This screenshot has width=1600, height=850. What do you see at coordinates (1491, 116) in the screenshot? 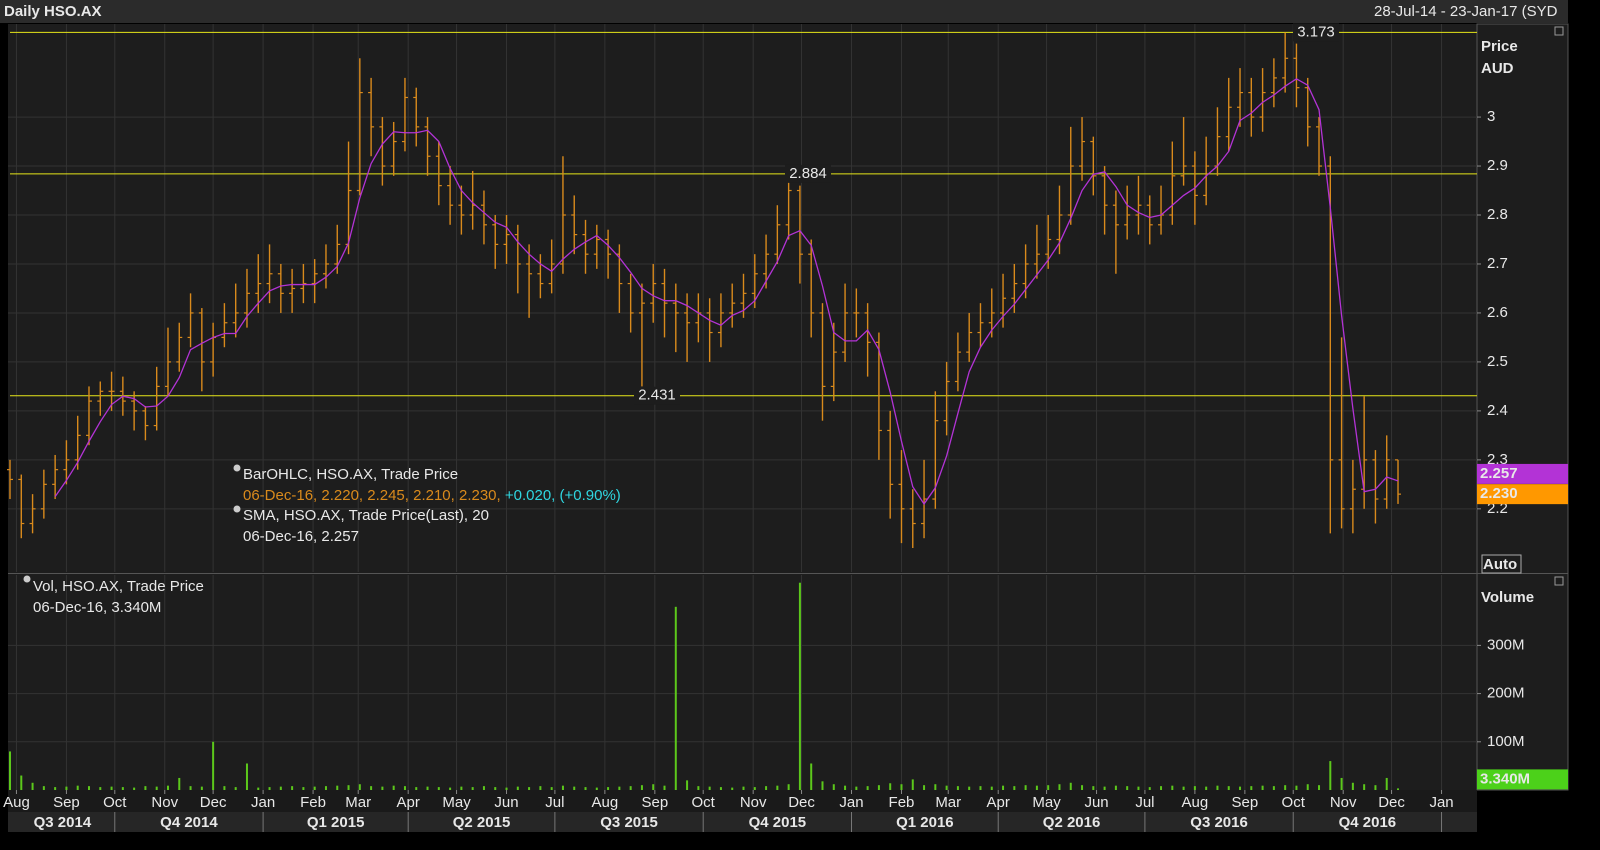
I see `y-tick-label: 3` at bounding box center [1491, 116].